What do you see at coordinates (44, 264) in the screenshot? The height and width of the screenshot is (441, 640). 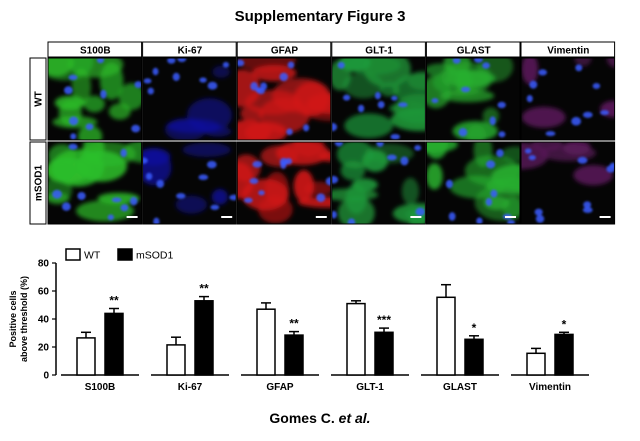 I see `y-tick-label: 80` at bounding box center [44, 264].